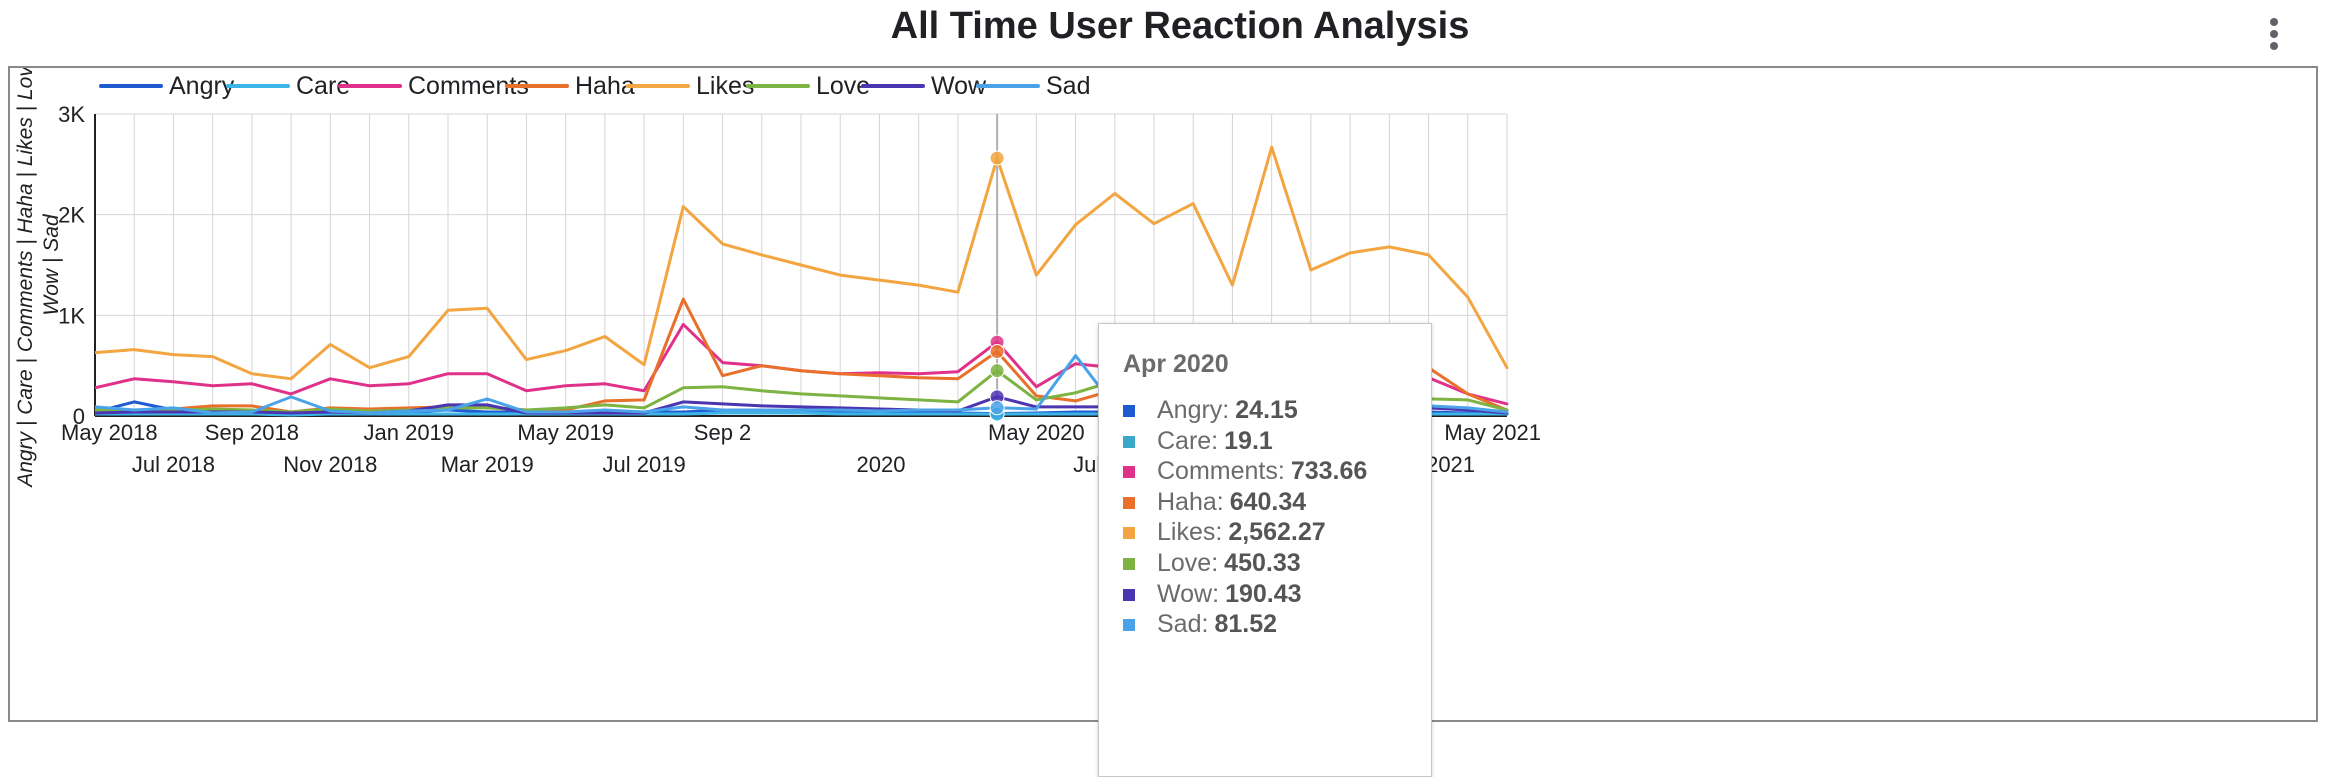 This screenshot has width=2330, height=777. I want to click on tooltip-label: Angry: 24.15, so click(1227, 410).